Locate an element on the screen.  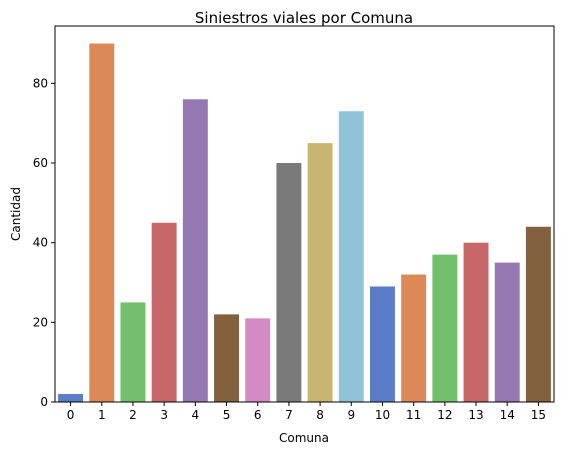
x-tick-label: 9 is located at coordinates (351, 415).